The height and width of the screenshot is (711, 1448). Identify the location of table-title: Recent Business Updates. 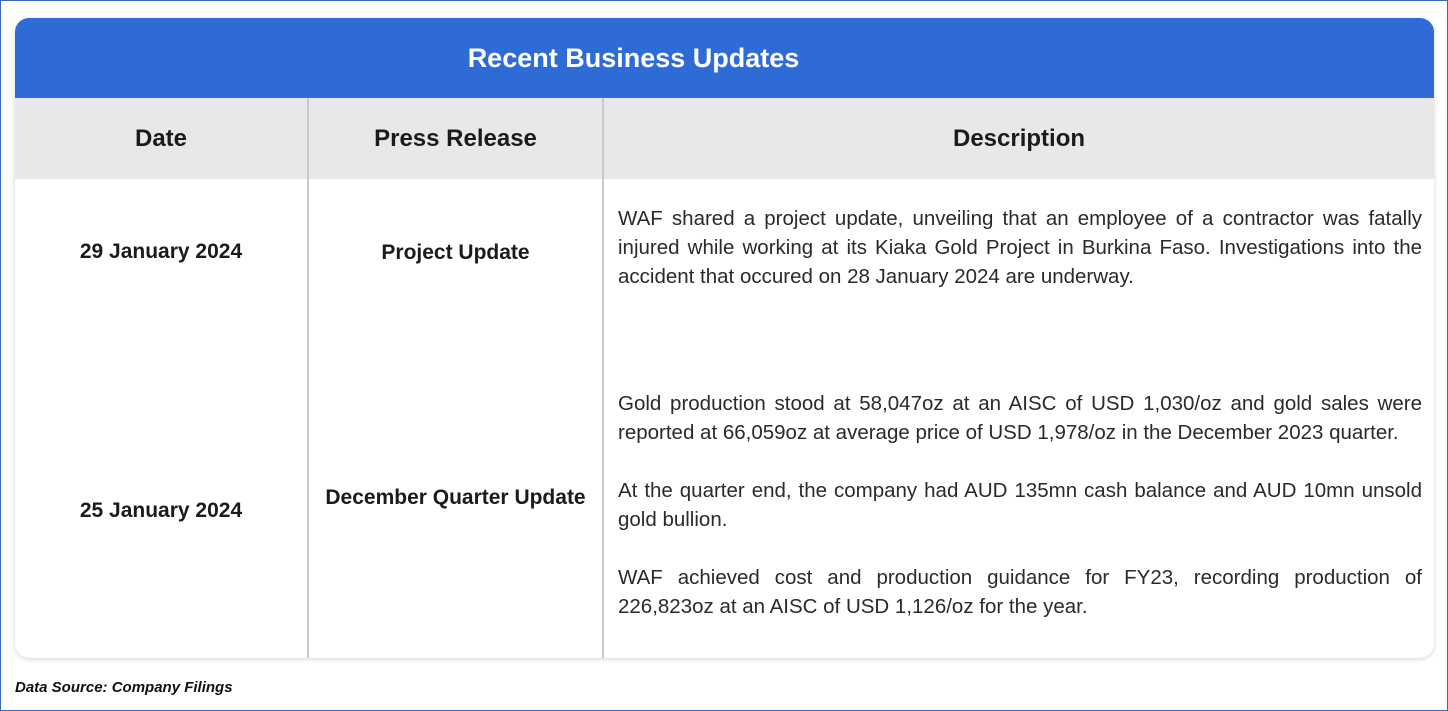
(633, 58).